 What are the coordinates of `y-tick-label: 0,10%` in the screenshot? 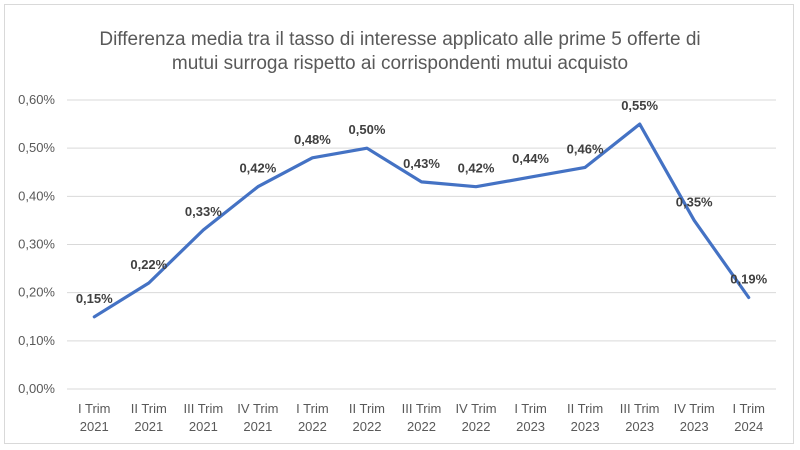 It's located at (36, 340).